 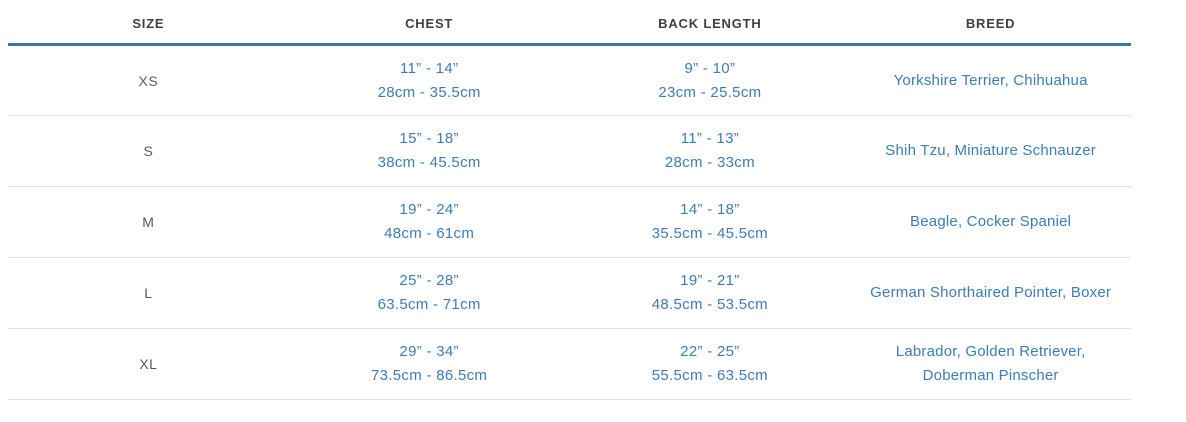 I want to click on back-length-inches: 11” - 13”, so click(x=710, y=138).